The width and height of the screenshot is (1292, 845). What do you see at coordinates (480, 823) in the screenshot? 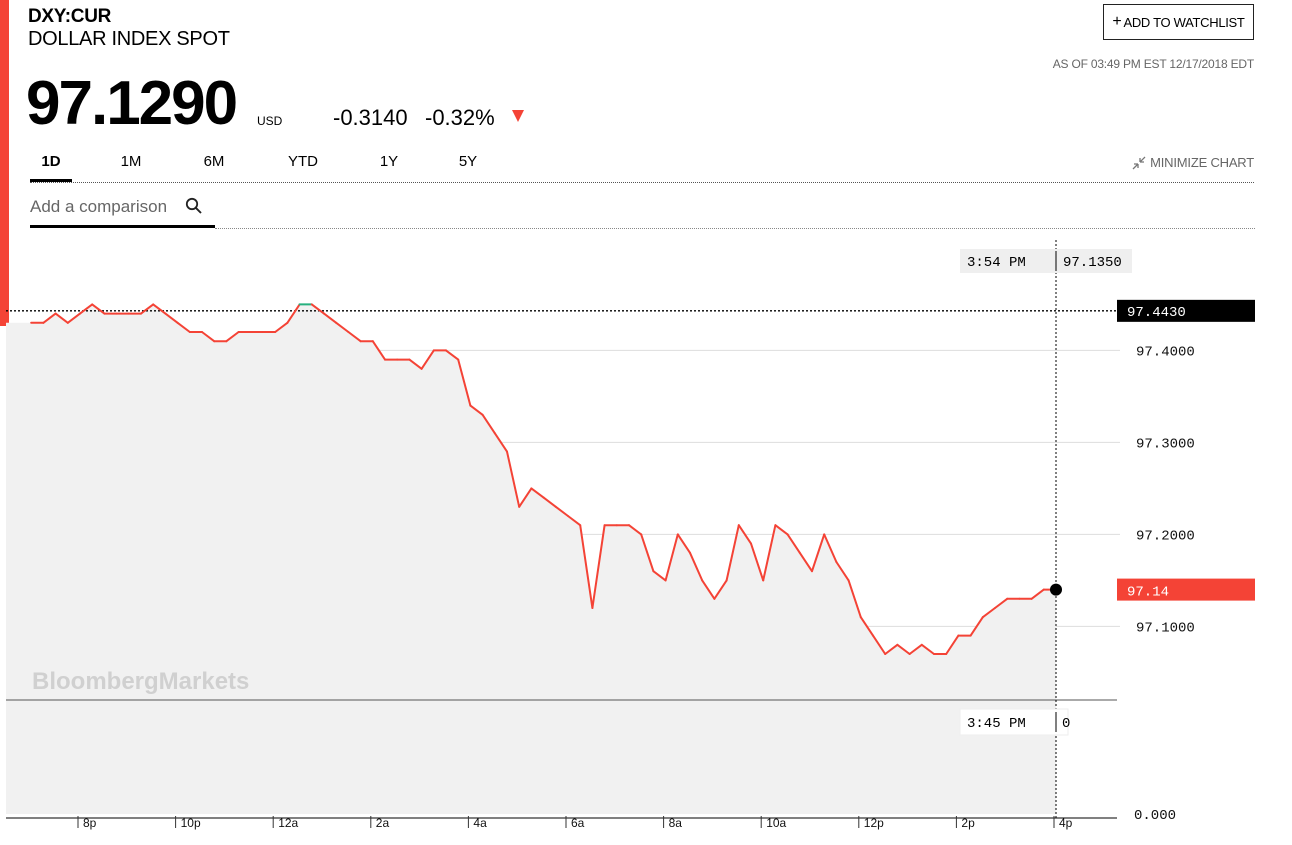
I see `x-tick-label: 4a` at bounding box center [480, 823].